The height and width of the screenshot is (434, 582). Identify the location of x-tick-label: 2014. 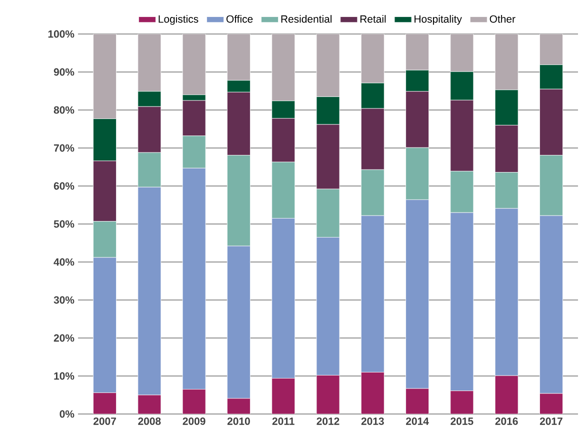
(417, 421).